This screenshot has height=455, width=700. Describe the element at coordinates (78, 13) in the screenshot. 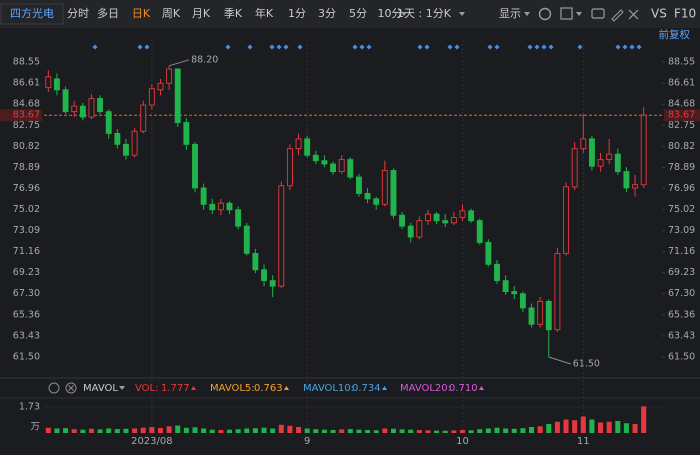

I see `period-button: 分时` at that location.